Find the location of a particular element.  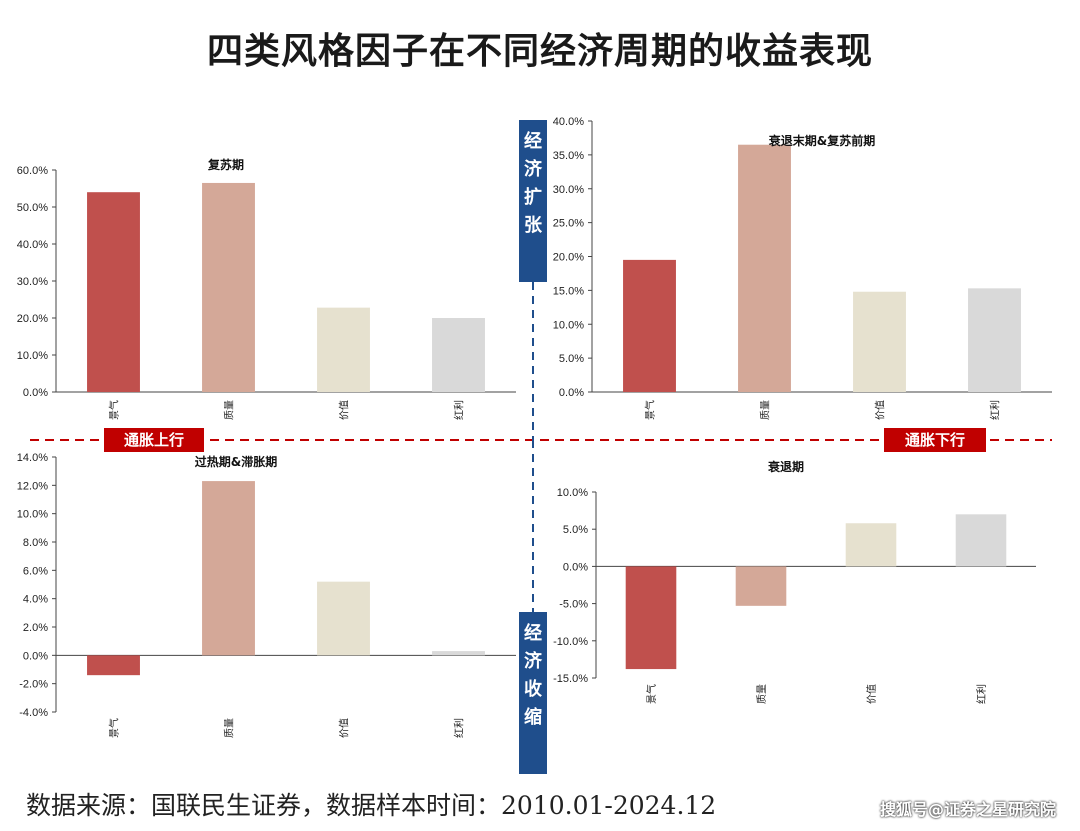

watermark: 搜狐号@证券之星研究院 is located at coordinates (967, 809).